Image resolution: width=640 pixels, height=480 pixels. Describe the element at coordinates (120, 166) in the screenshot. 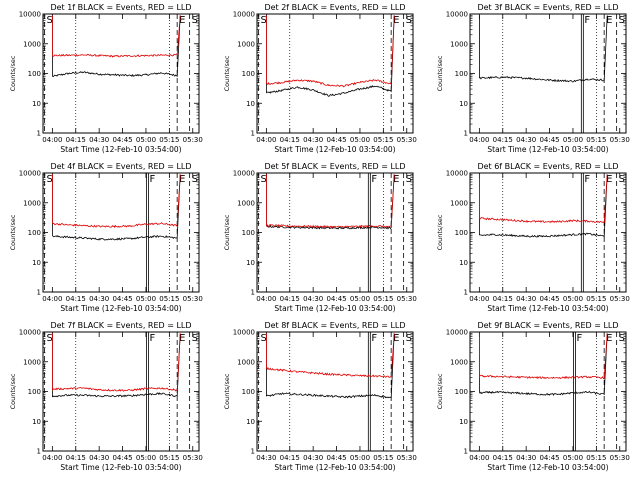

I see `chart-title: Det 4f BLACK = Events, RED = LLD` at that location.